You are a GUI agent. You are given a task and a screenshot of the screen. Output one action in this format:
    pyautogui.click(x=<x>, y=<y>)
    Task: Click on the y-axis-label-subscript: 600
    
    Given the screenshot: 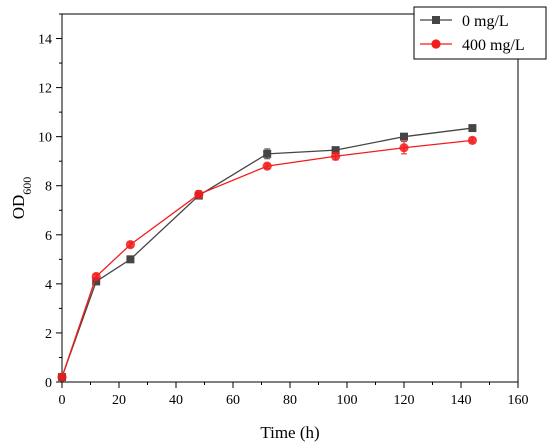 What is the action you would take?
    pyautogui.click(x=27, y=186)
    